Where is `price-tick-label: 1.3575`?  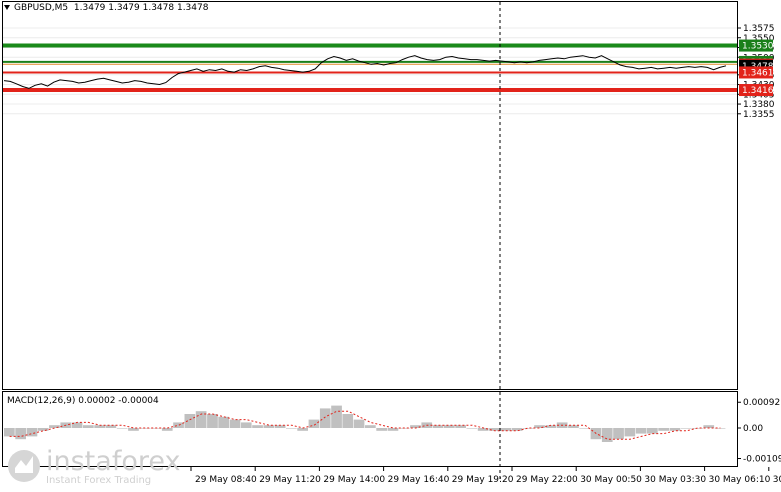 price-tick-label: 1.3575 is located at coordinates (759, 29).